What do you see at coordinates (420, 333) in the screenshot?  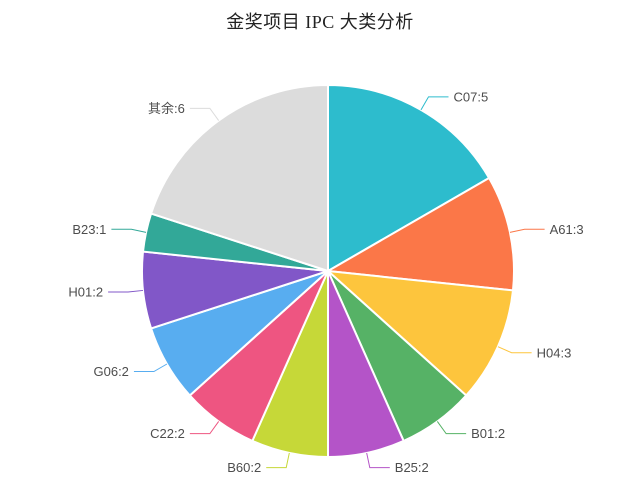 I see `pie-slice-H04` at bounding box center [420, 333].